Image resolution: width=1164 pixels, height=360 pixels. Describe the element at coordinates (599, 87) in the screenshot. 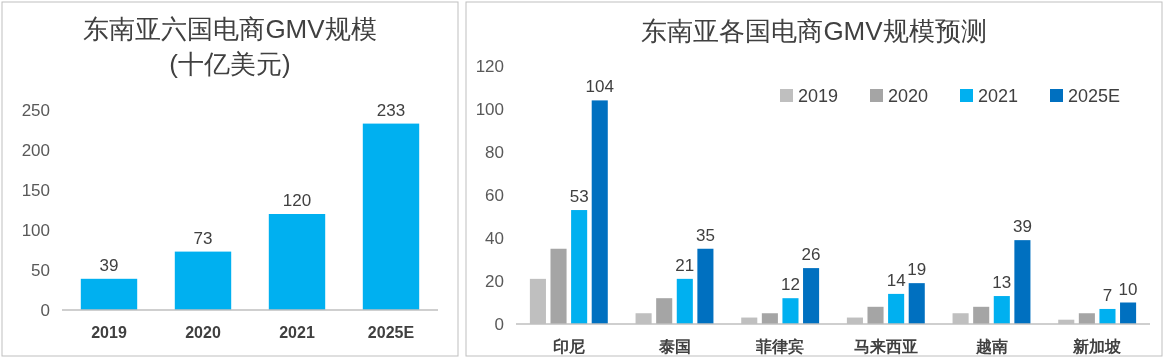

I see `data-label: 104` at that location.